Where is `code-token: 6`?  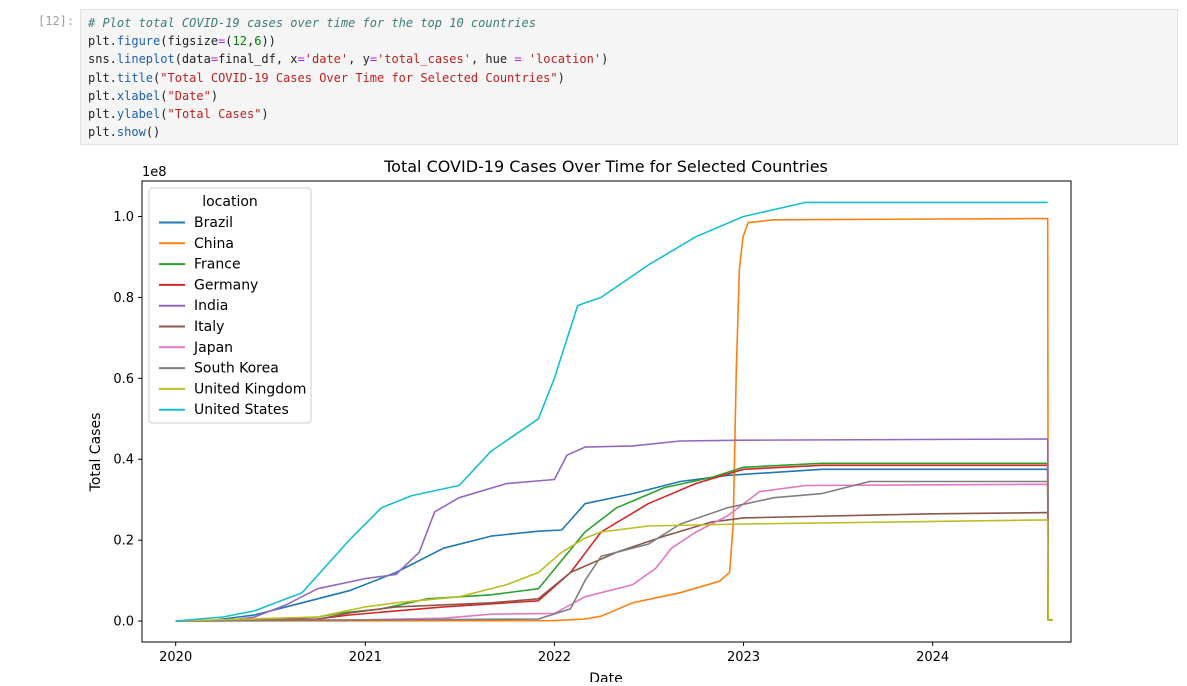 code-token: 6 is located at coordinates (258, 41).